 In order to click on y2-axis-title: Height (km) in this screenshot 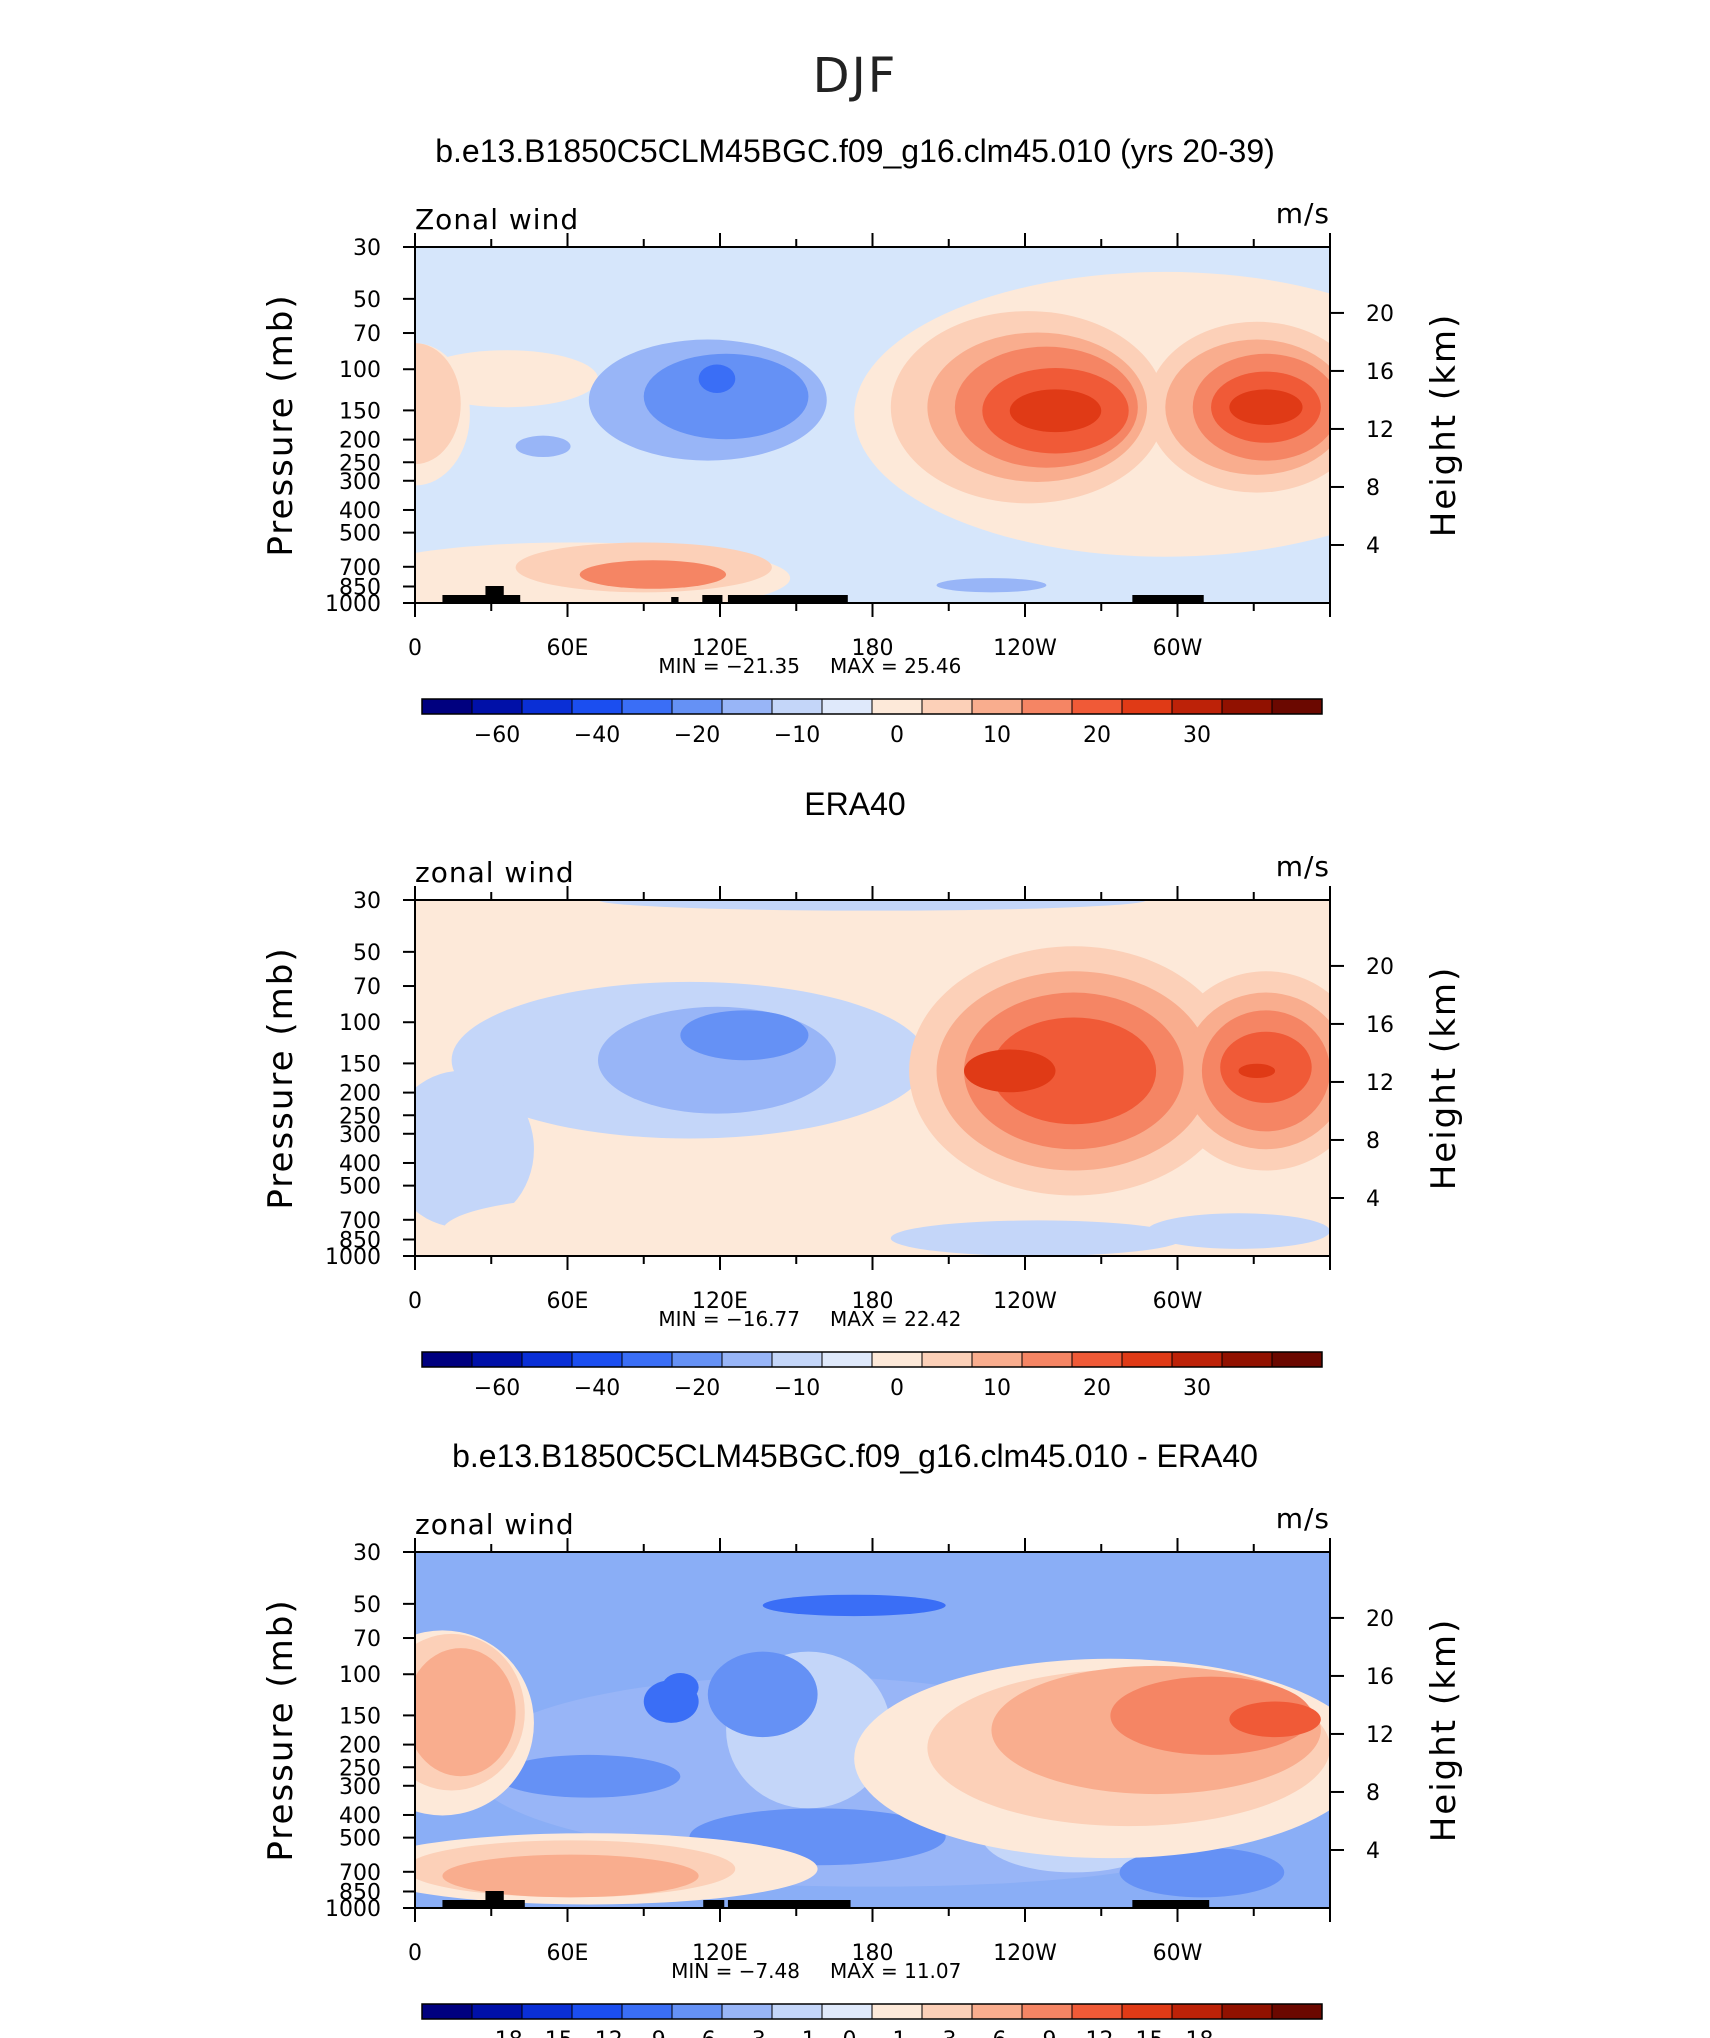, I will do `click(1444, 1078)`.